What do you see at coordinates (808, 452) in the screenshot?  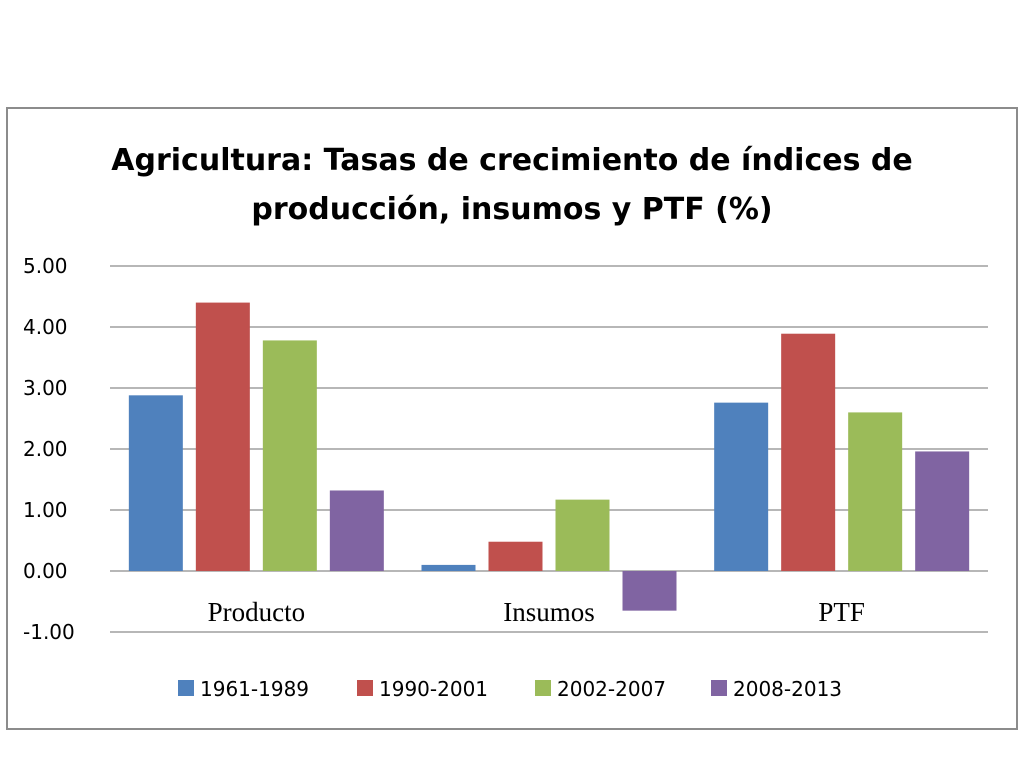 I see `bar-ptf-1990-2001` at bounding box center [808, 452].